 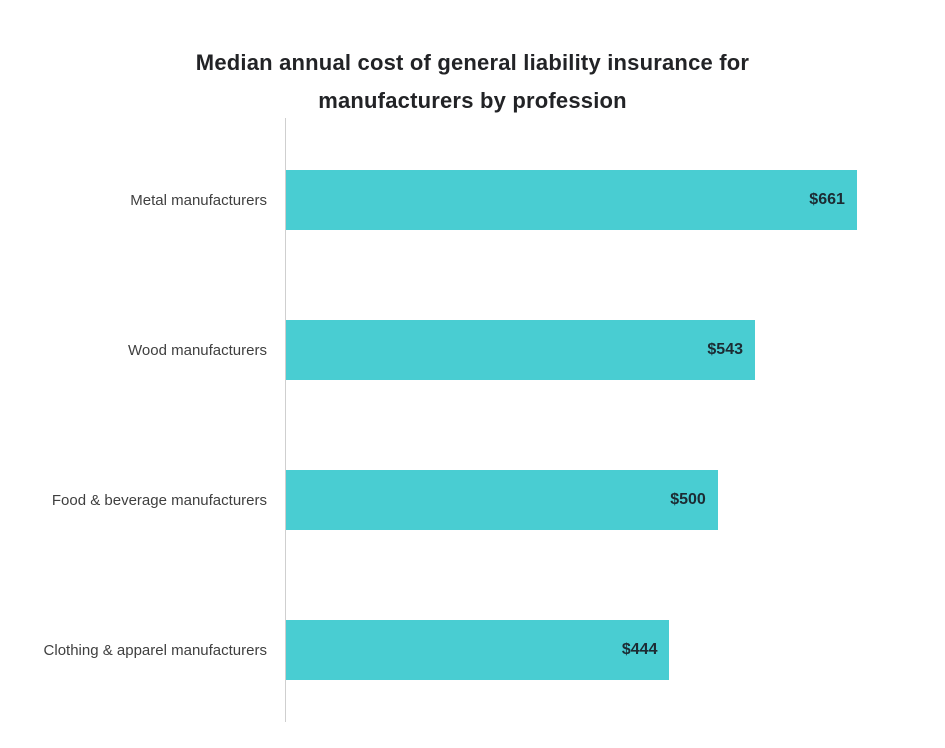 I want to click on bar-track: $444, so click(x=615, y=650).